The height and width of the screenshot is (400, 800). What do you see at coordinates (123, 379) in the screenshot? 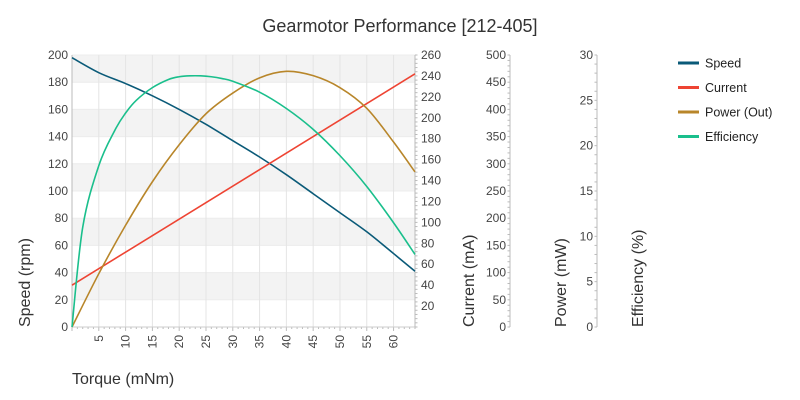
I see `x-axis-title: Torque (mNm)` at bounding box center [123, 379].